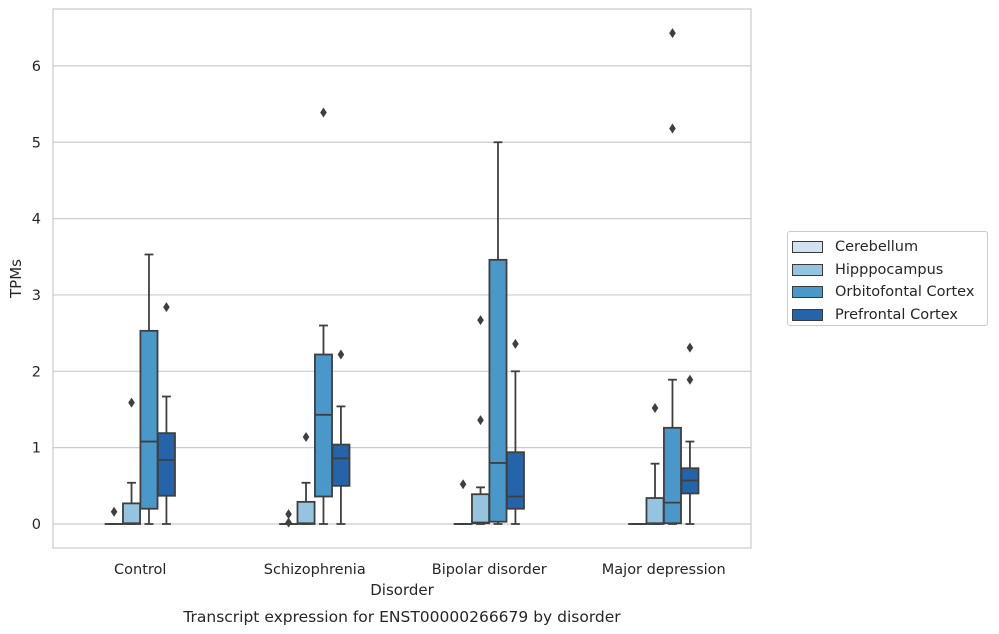  Describe the element at coordinates (36, 67) in the screenshot. I see `y-tick-label: 6` at that location.